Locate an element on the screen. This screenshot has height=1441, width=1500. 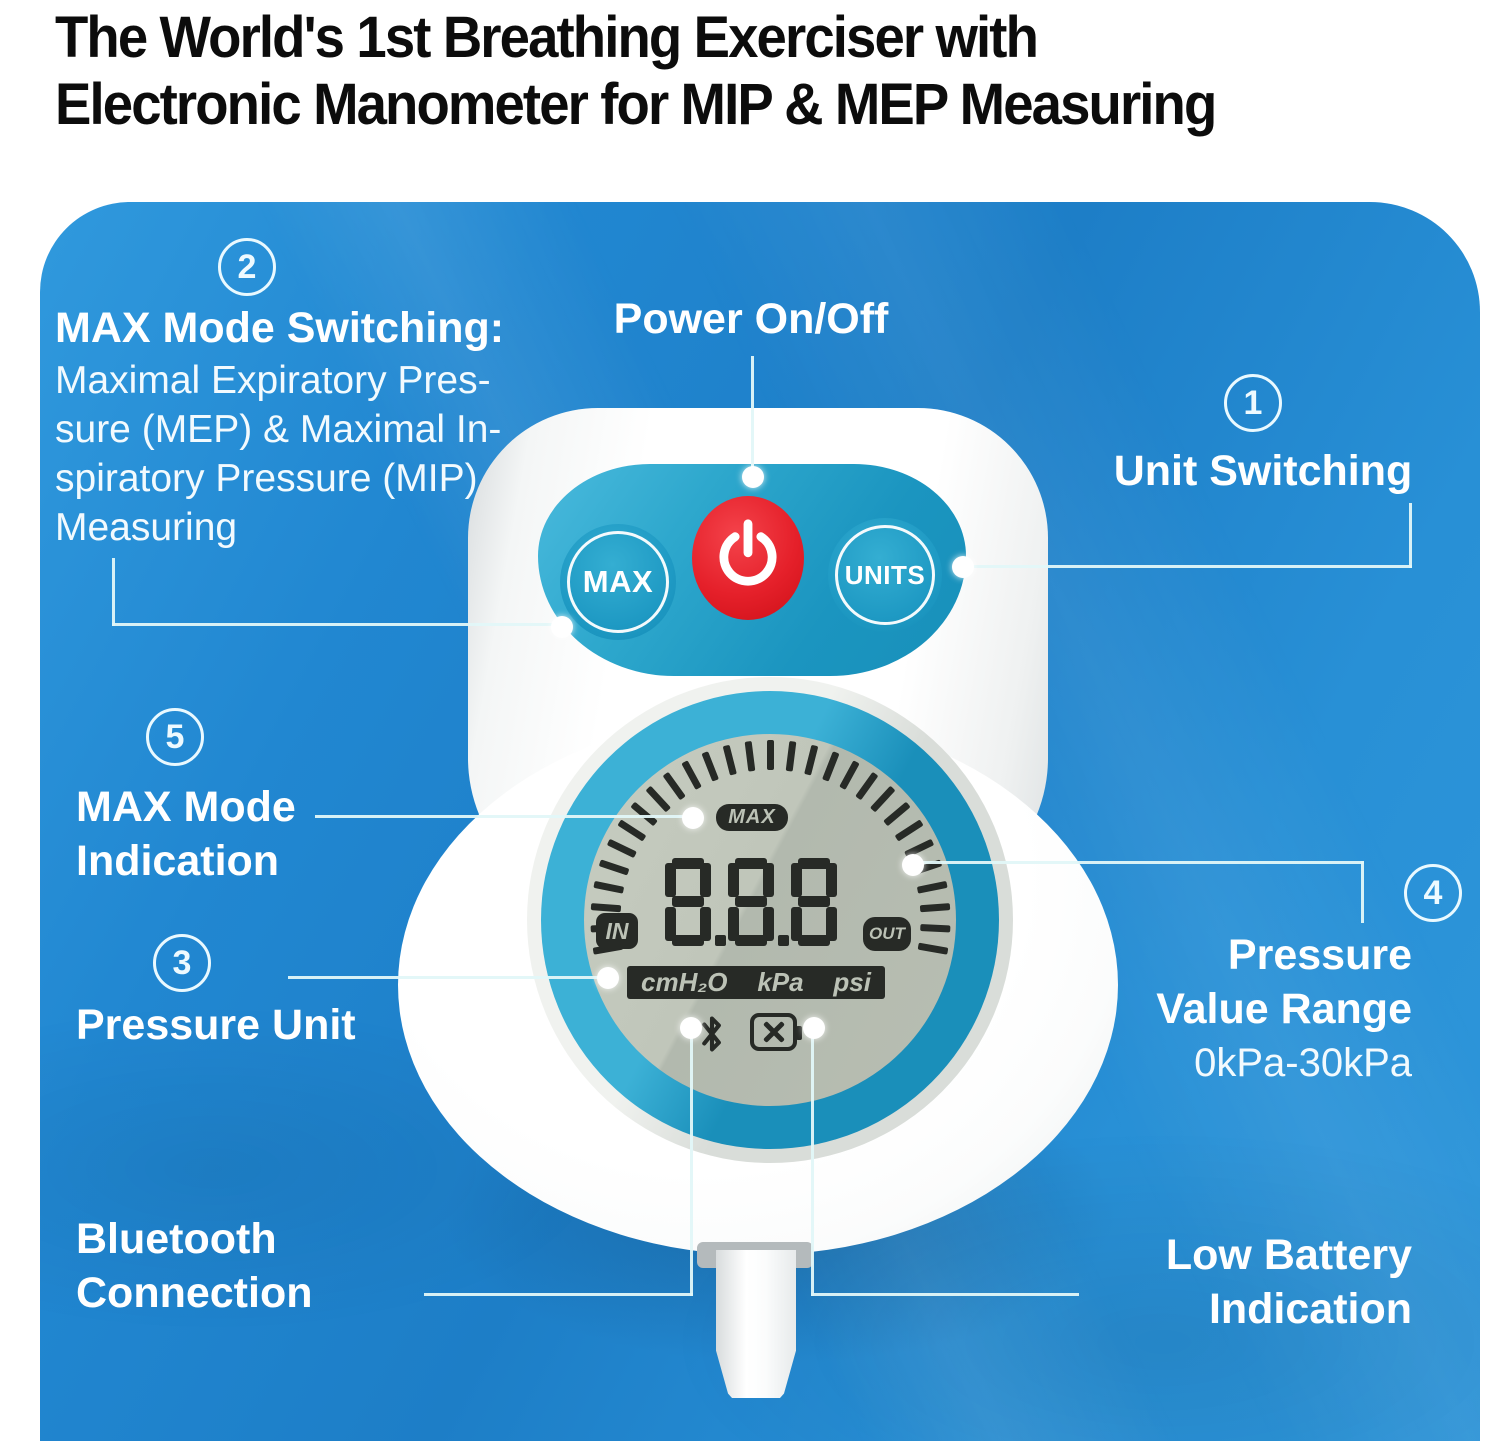
desc-line: Measuring is located at coordinates (146, 527).